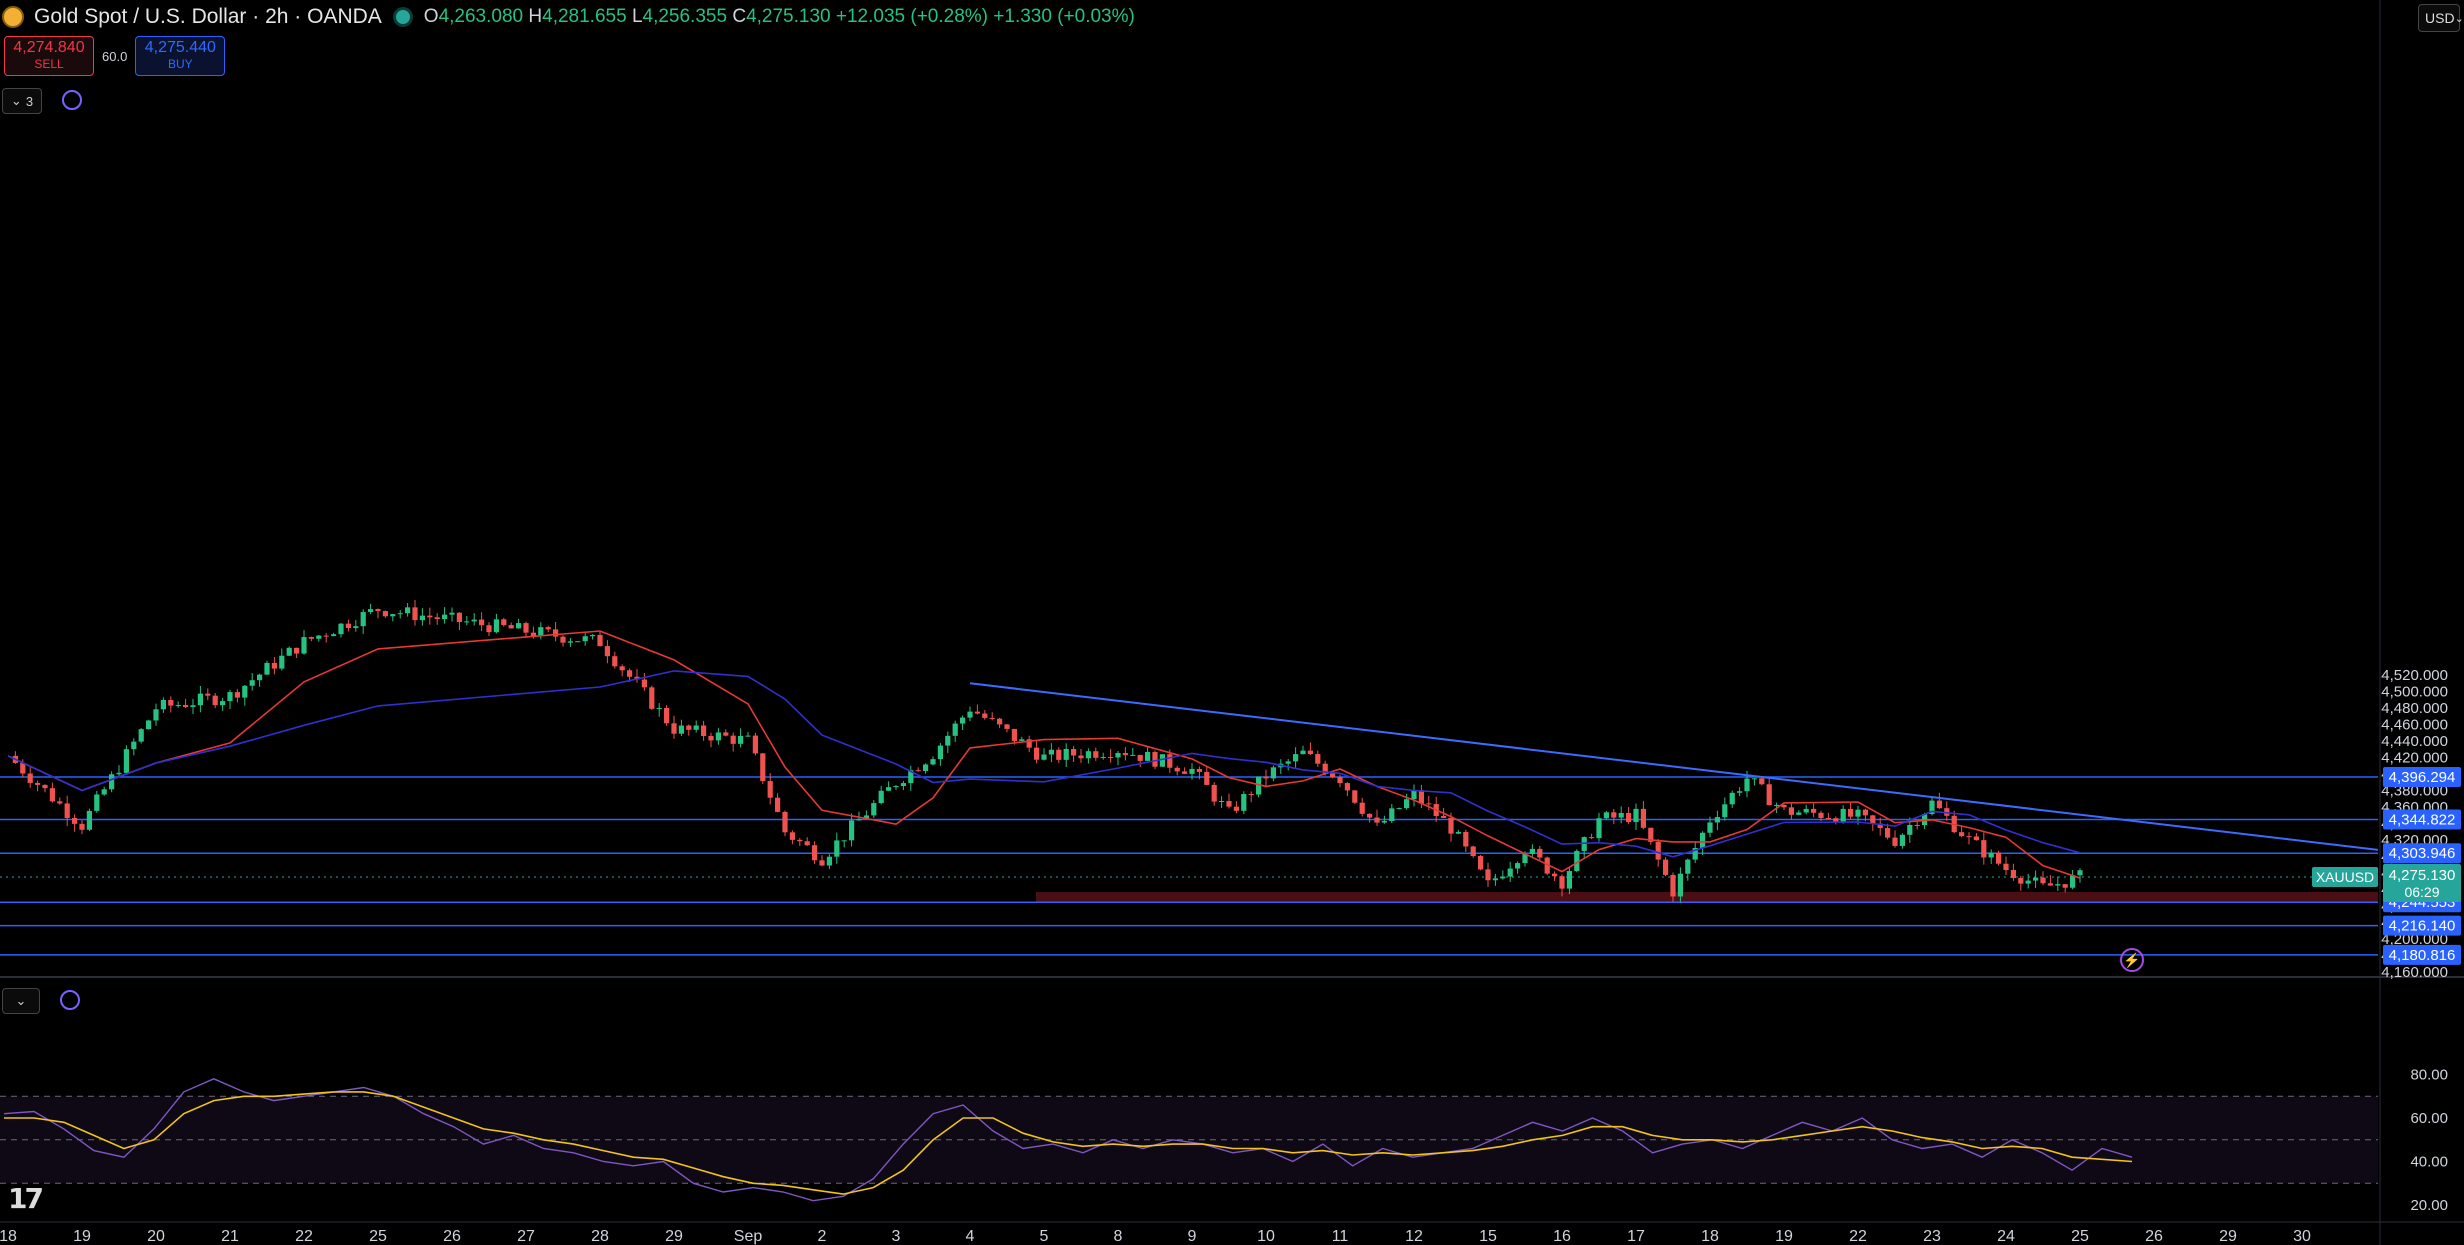 This screenshot has height=1245, width=2464. Describe the element at coordinates (2414, 972) in the screenshot. I see `price-tick-label-18: 4,160.000` at that location.